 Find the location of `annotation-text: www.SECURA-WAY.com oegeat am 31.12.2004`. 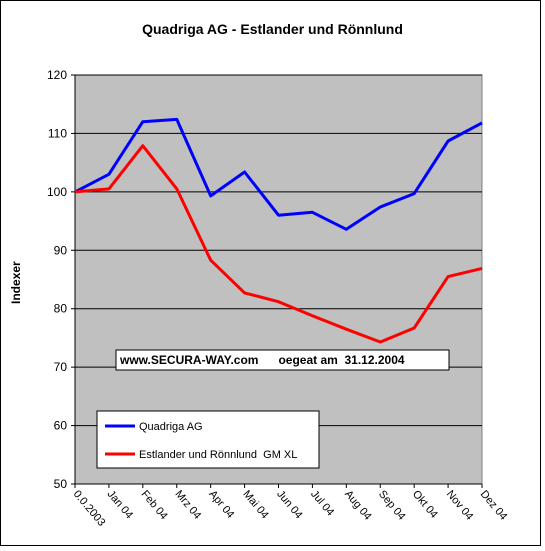

annotation-text: www.SECURA-WAY.com oegeat am 31.12.2004 is located at coordinates (262, 360).